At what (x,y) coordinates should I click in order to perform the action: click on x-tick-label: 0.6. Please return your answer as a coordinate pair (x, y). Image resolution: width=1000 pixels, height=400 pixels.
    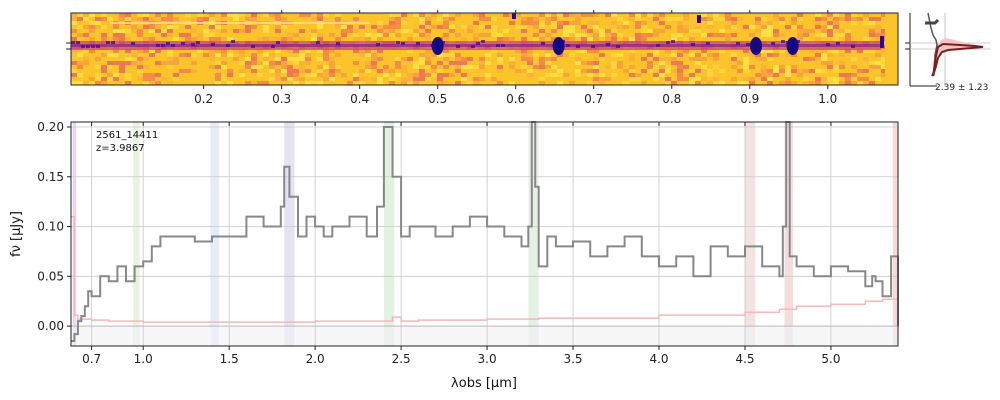
    Looking at the image, I should click on (515, 99).